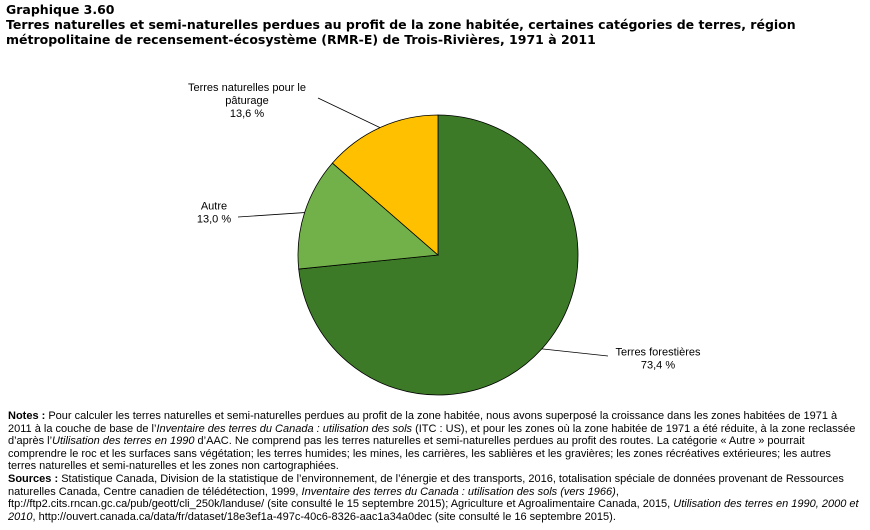 The width and height of the screenshot is (870, 530). What do you see at coordinates (247, 88) in the screenshot?
I see `slice-category-label: Terres naturelles pour le` at bounding box center [247, 88].